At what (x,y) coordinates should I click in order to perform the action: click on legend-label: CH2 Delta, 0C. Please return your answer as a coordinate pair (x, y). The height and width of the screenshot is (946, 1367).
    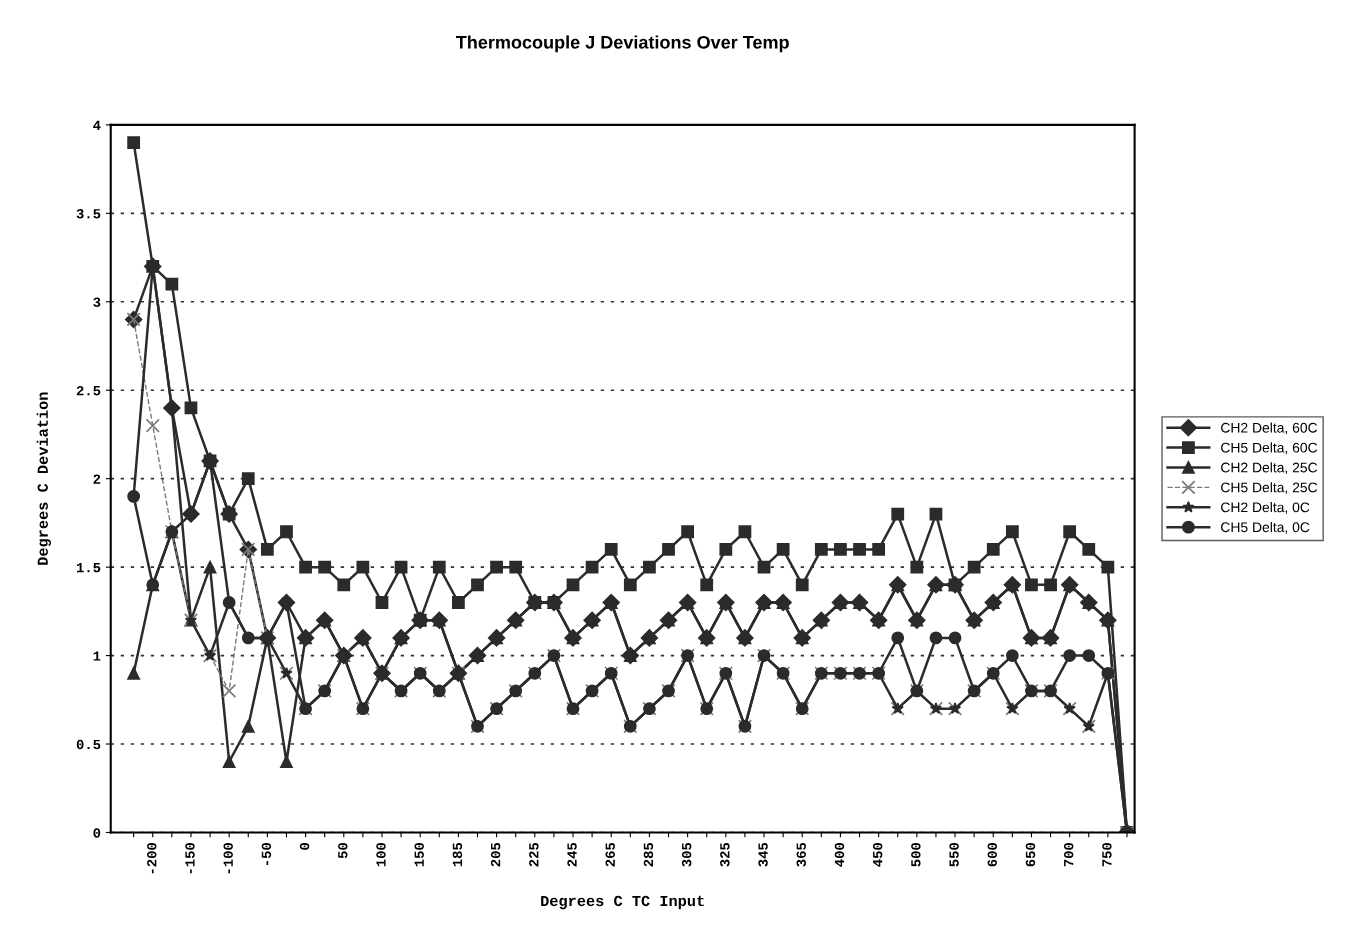
    Looking at the image, I should click on (1265, 508).